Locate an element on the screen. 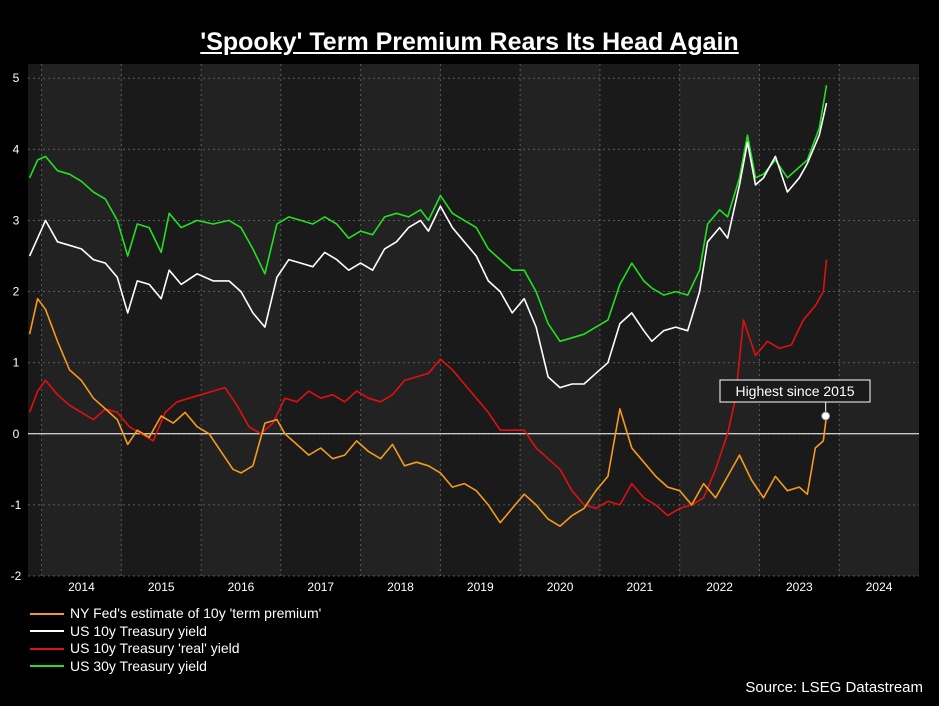  y-tick-label: 2 is located at coordinates (16, 292).